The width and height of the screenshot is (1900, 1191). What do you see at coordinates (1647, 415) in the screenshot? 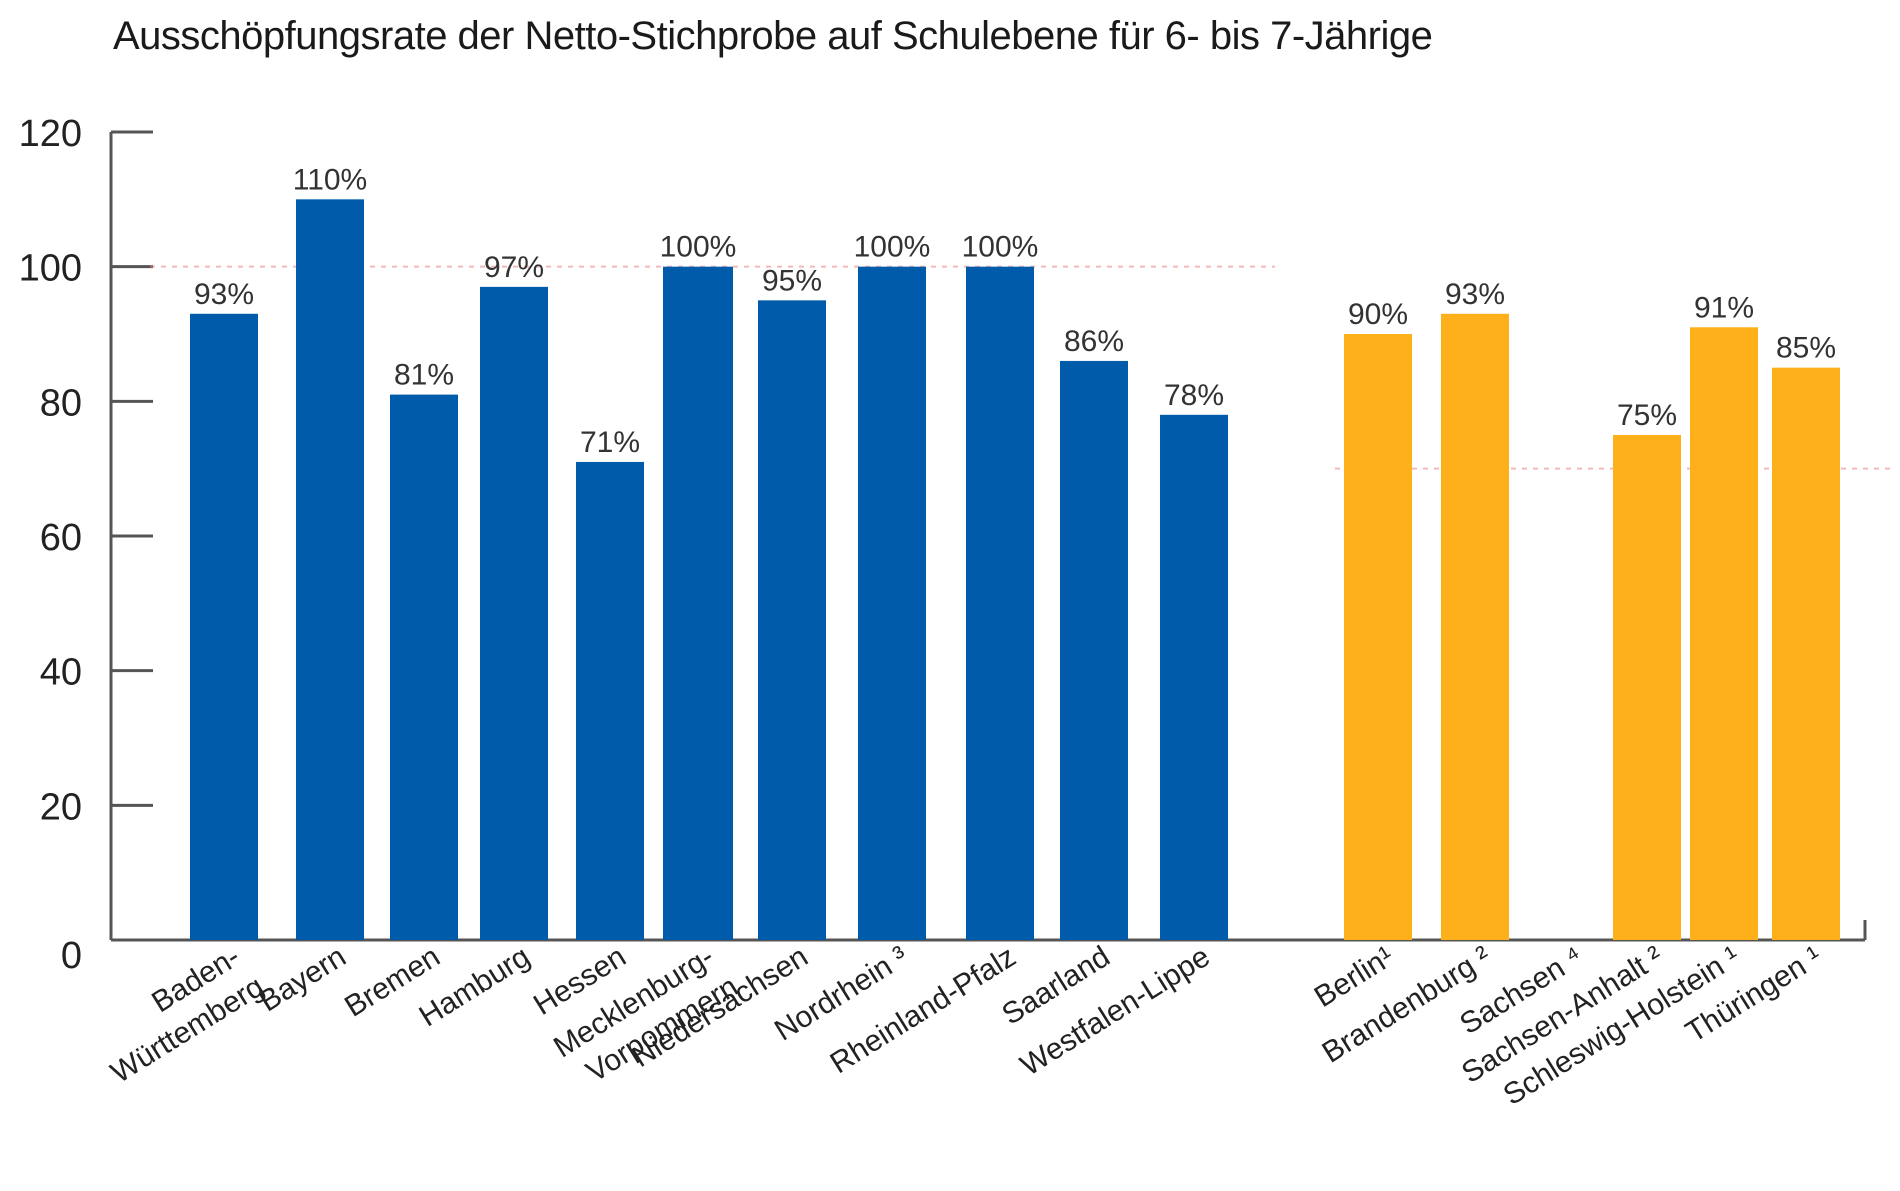
I see `data-label: 75%` at bounding box center [1647, 415].